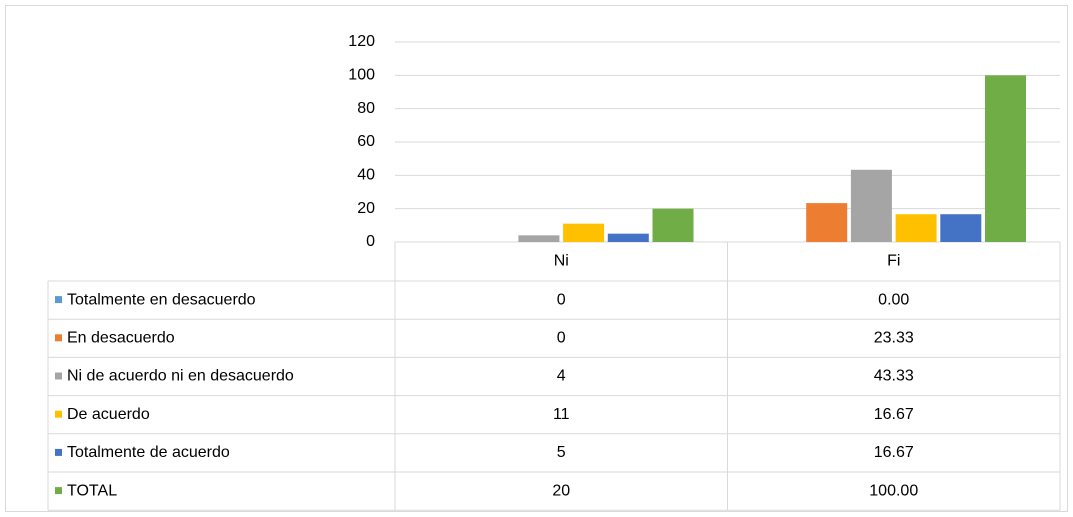  Describe the element at coordinates (561, 490) in the screenshot. I see `table-cell: 20` at that location.